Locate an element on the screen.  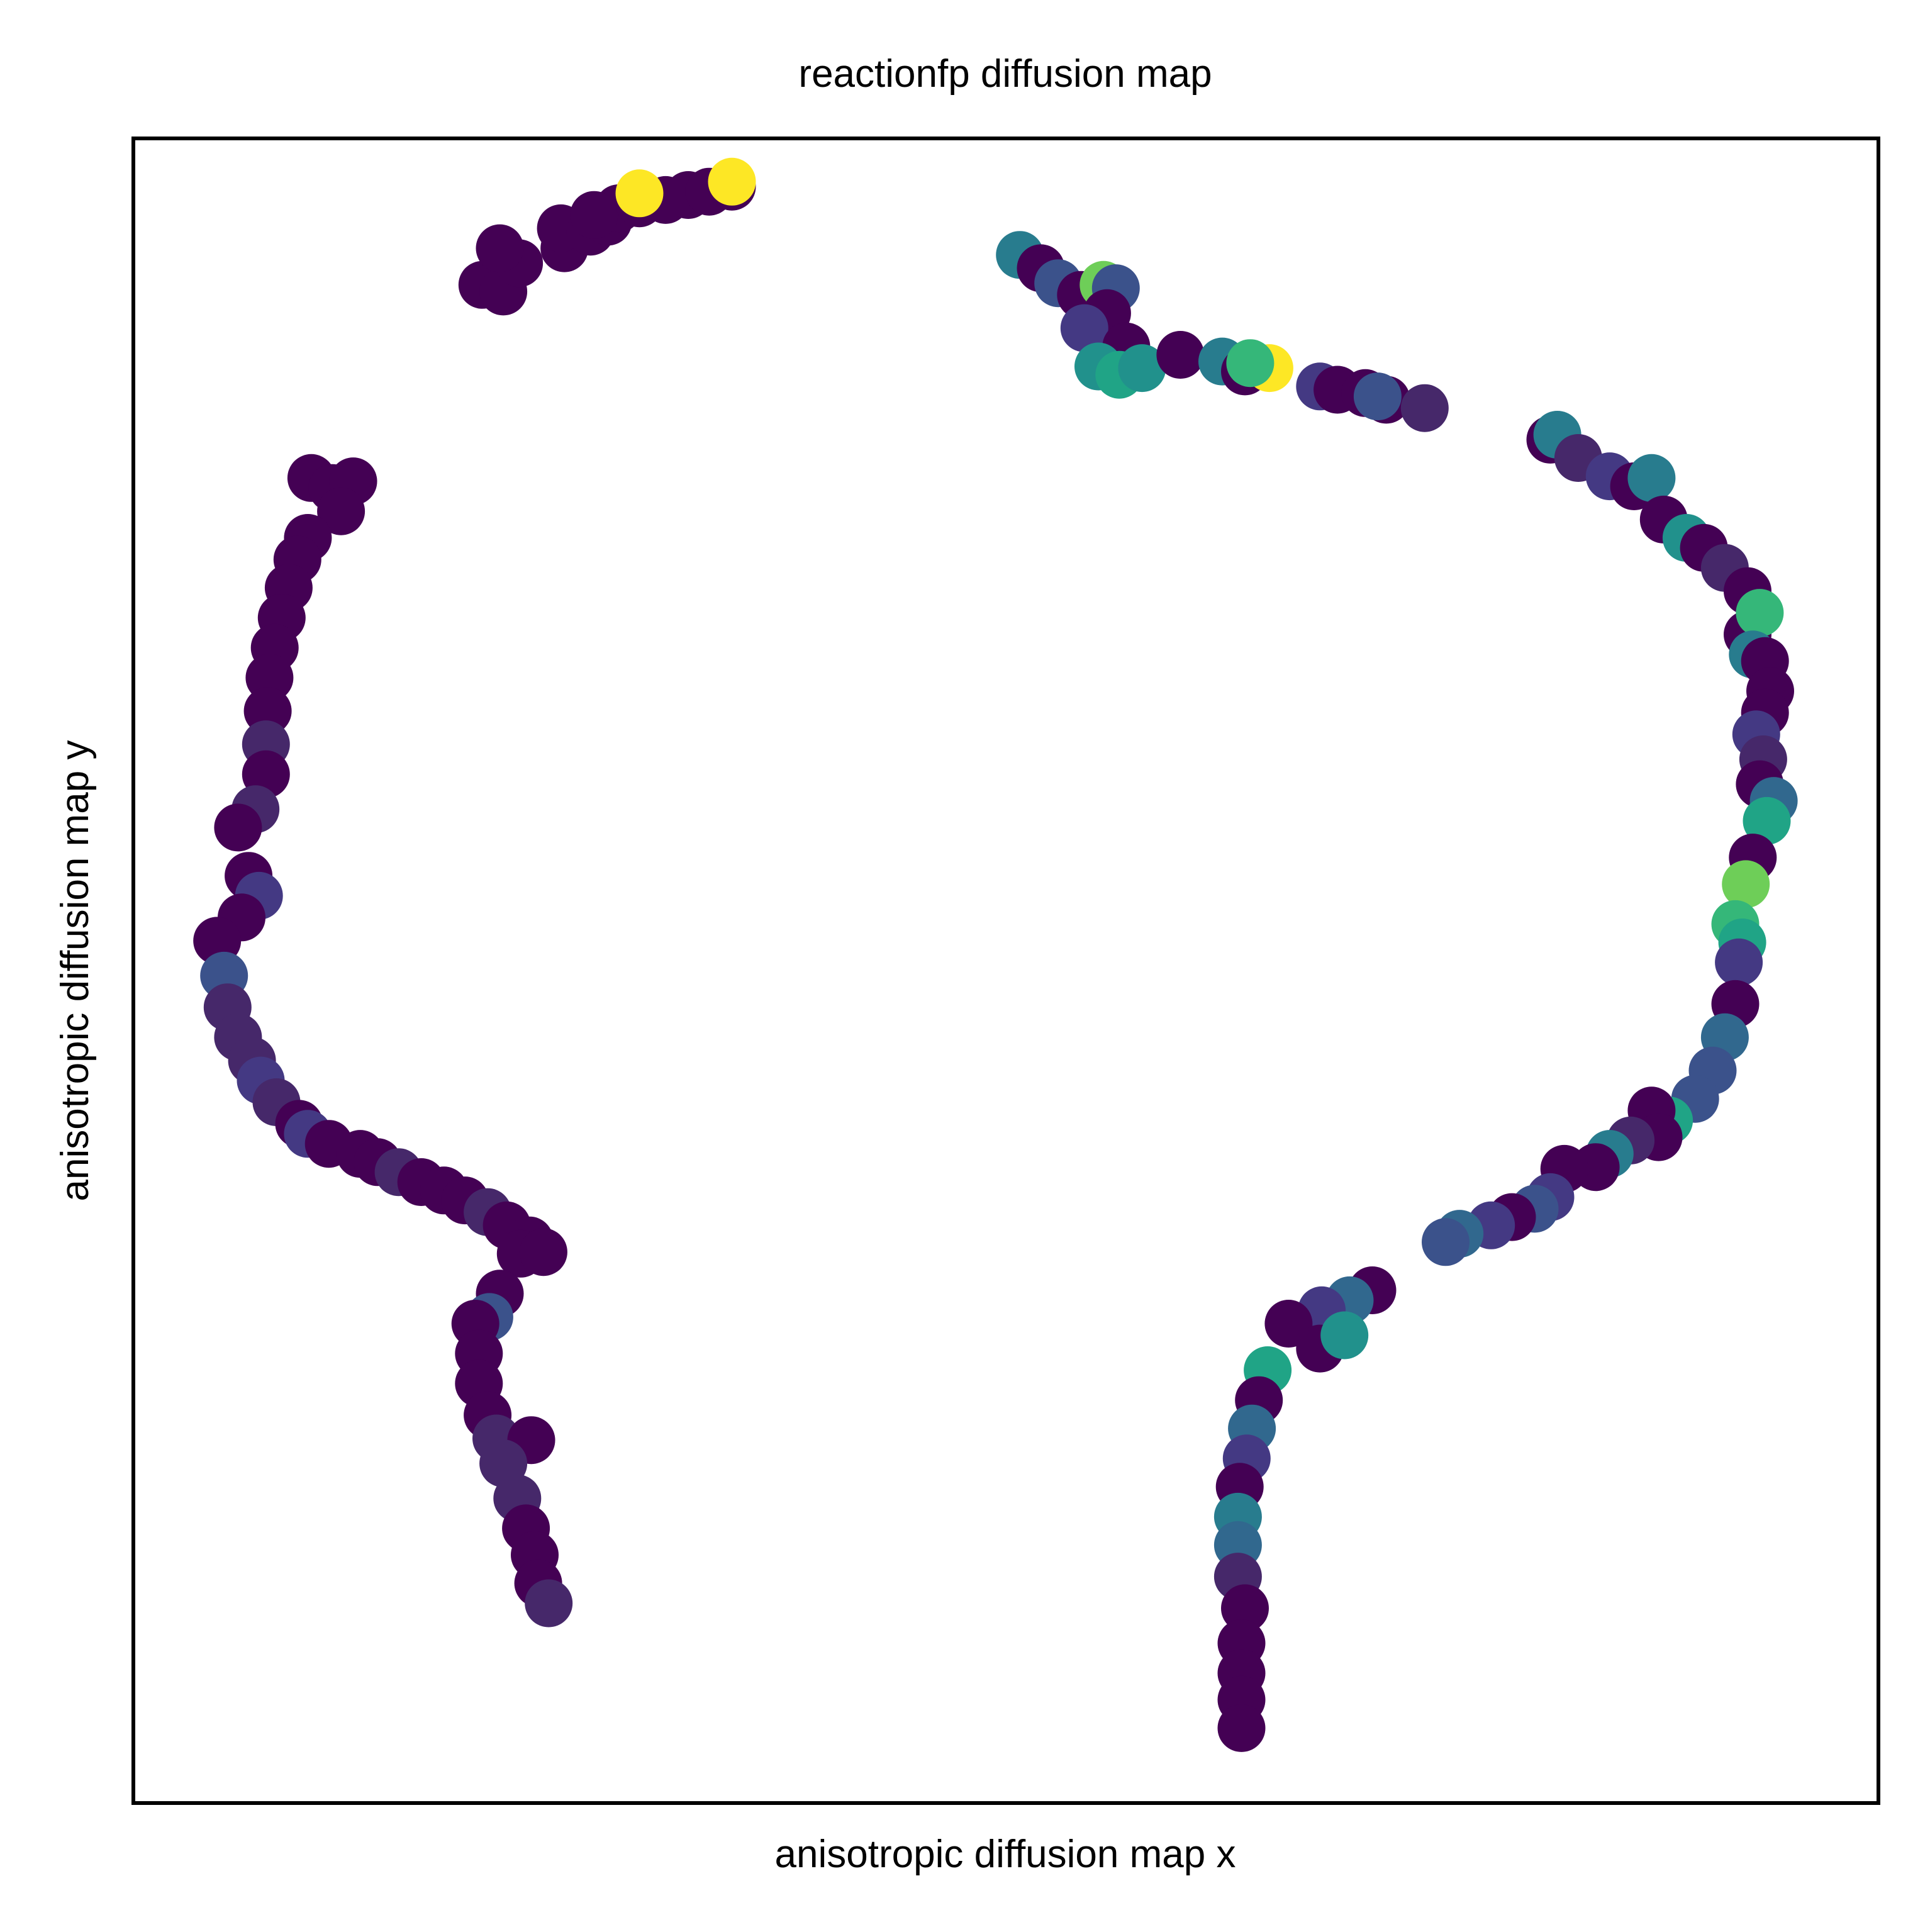
x-axis-label: anisotropic diffusion map x is located at coordinates (1005, 1854).